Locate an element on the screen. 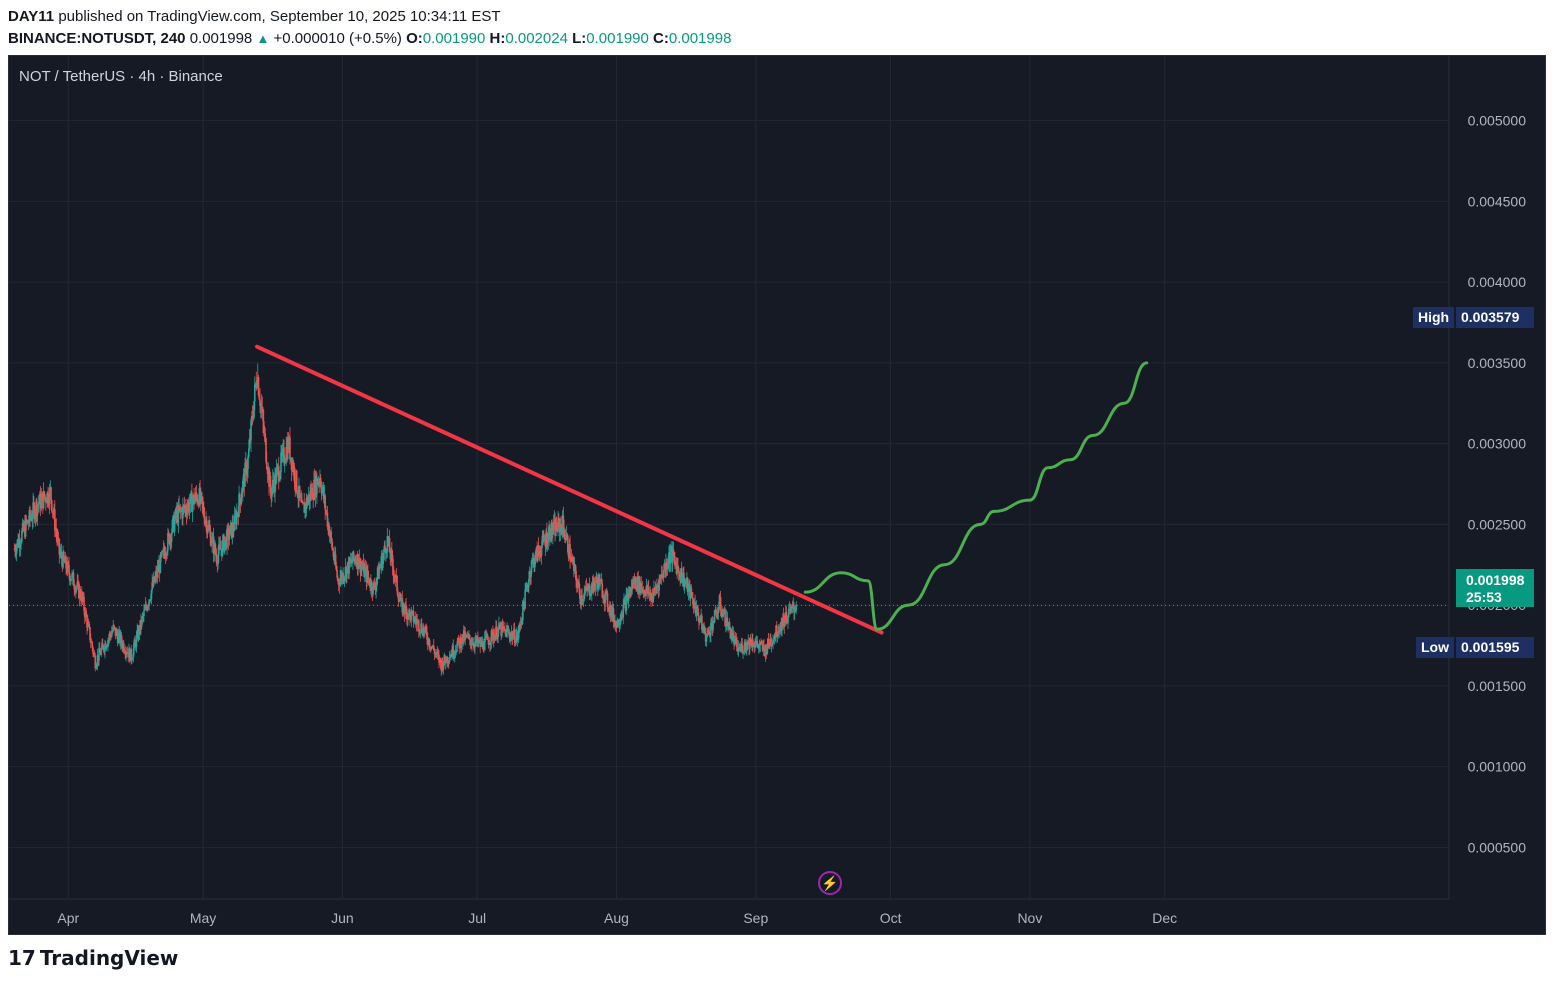 This screenshot has height=982, width=1555. author-name: DAY11 is located at coordinates (31, 16).